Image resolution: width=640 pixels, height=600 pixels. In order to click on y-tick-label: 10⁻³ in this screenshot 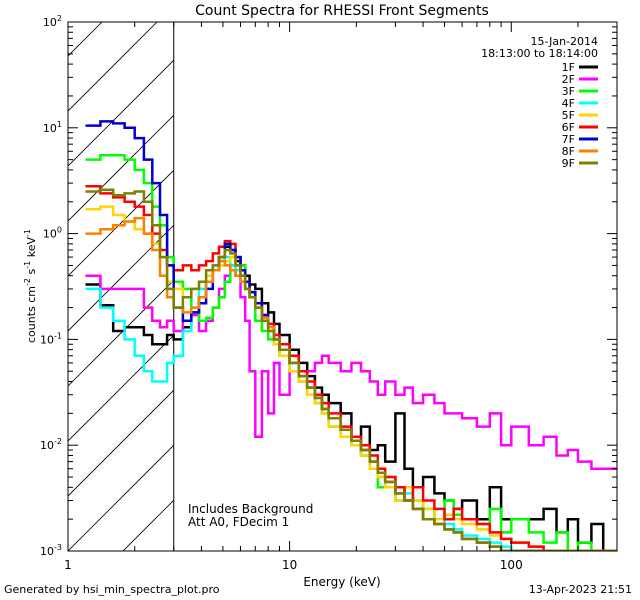, I will do `click(51, 550)`.